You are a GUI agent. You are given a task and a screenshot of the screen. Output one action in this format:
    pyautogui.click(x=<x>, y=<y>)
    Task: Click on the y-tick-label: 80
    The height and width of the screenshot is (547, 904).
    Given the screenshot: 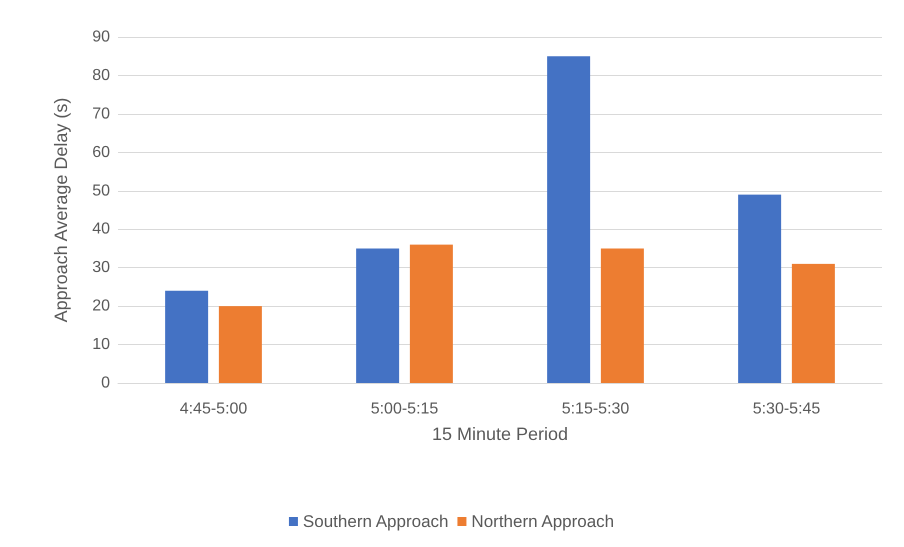 What is the action you would take?
    pyautogui.click(x=101, y=75)
    